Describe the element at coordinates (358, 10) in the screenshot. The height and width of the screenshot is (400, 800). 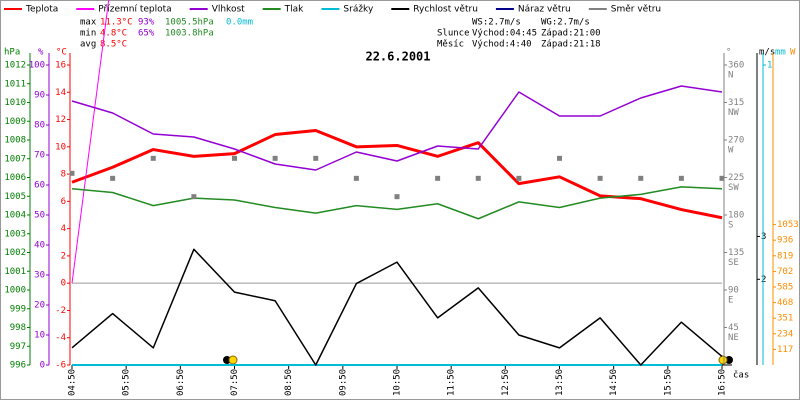
I see `legend-label: Srážky` at that location.